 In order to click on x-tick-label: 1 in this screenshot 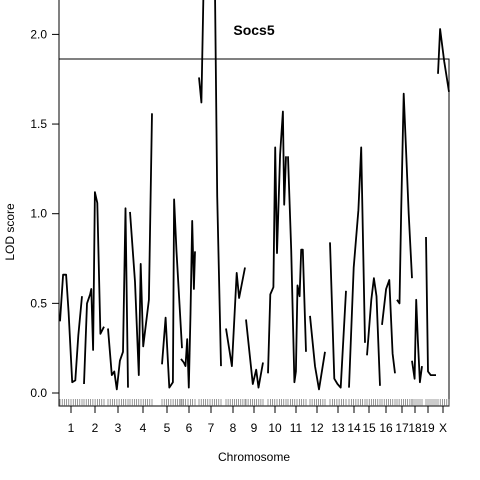, I will do `click(71, 428)`.